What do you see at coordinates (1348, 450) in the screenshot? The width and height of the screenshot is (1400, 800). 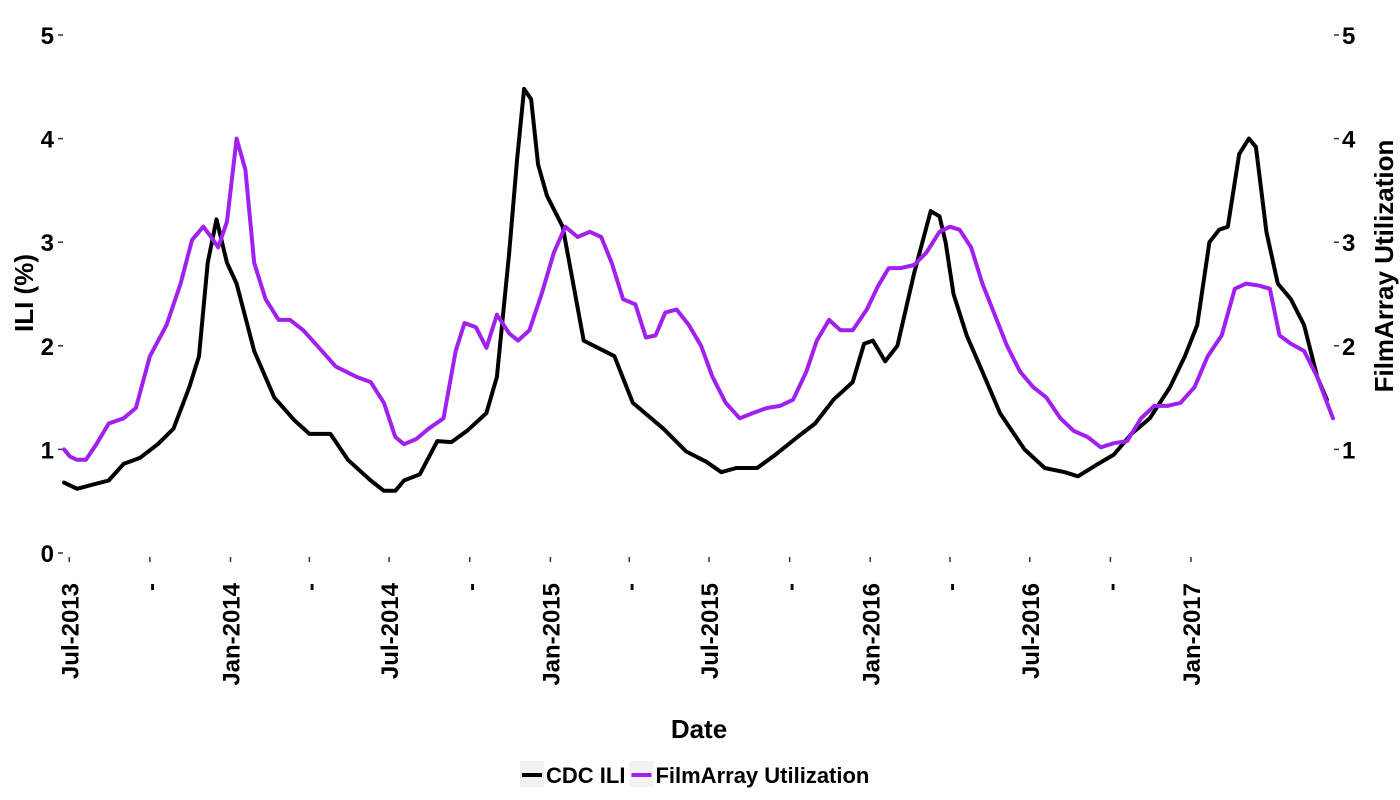 I see `y2-tick-label: 1` at bounding box center [1348, 450].